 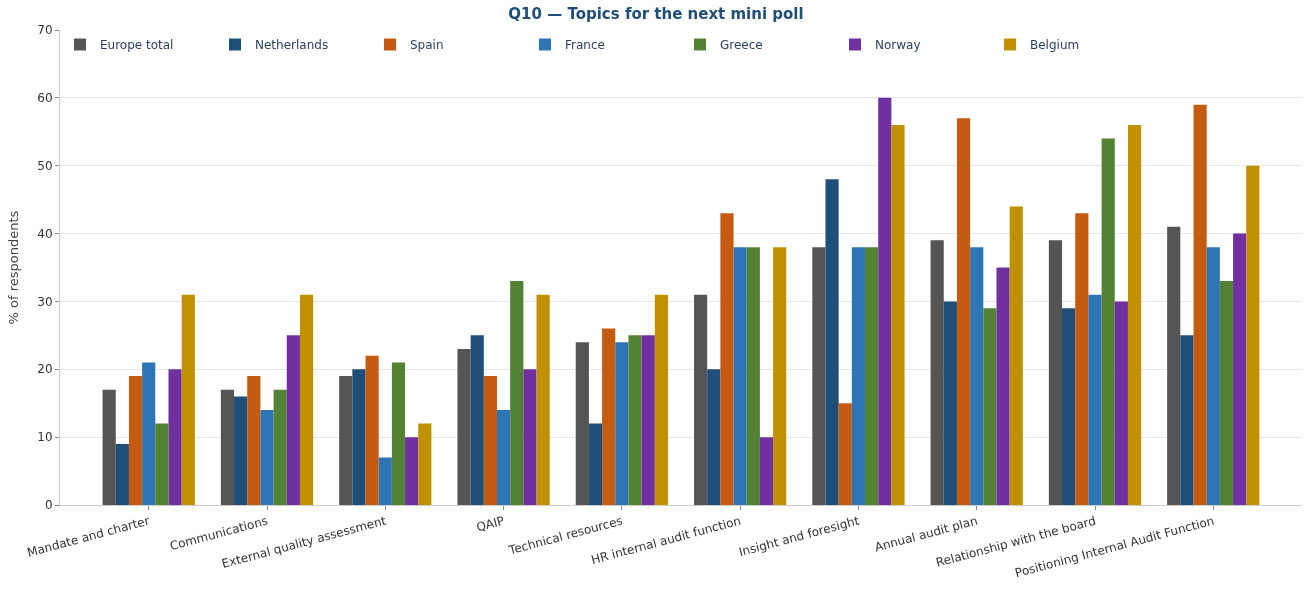 What do you see at coordinates (741, 45) in the screenshot?
I see `legend-label: Greece` at bounding box center [741, 45].